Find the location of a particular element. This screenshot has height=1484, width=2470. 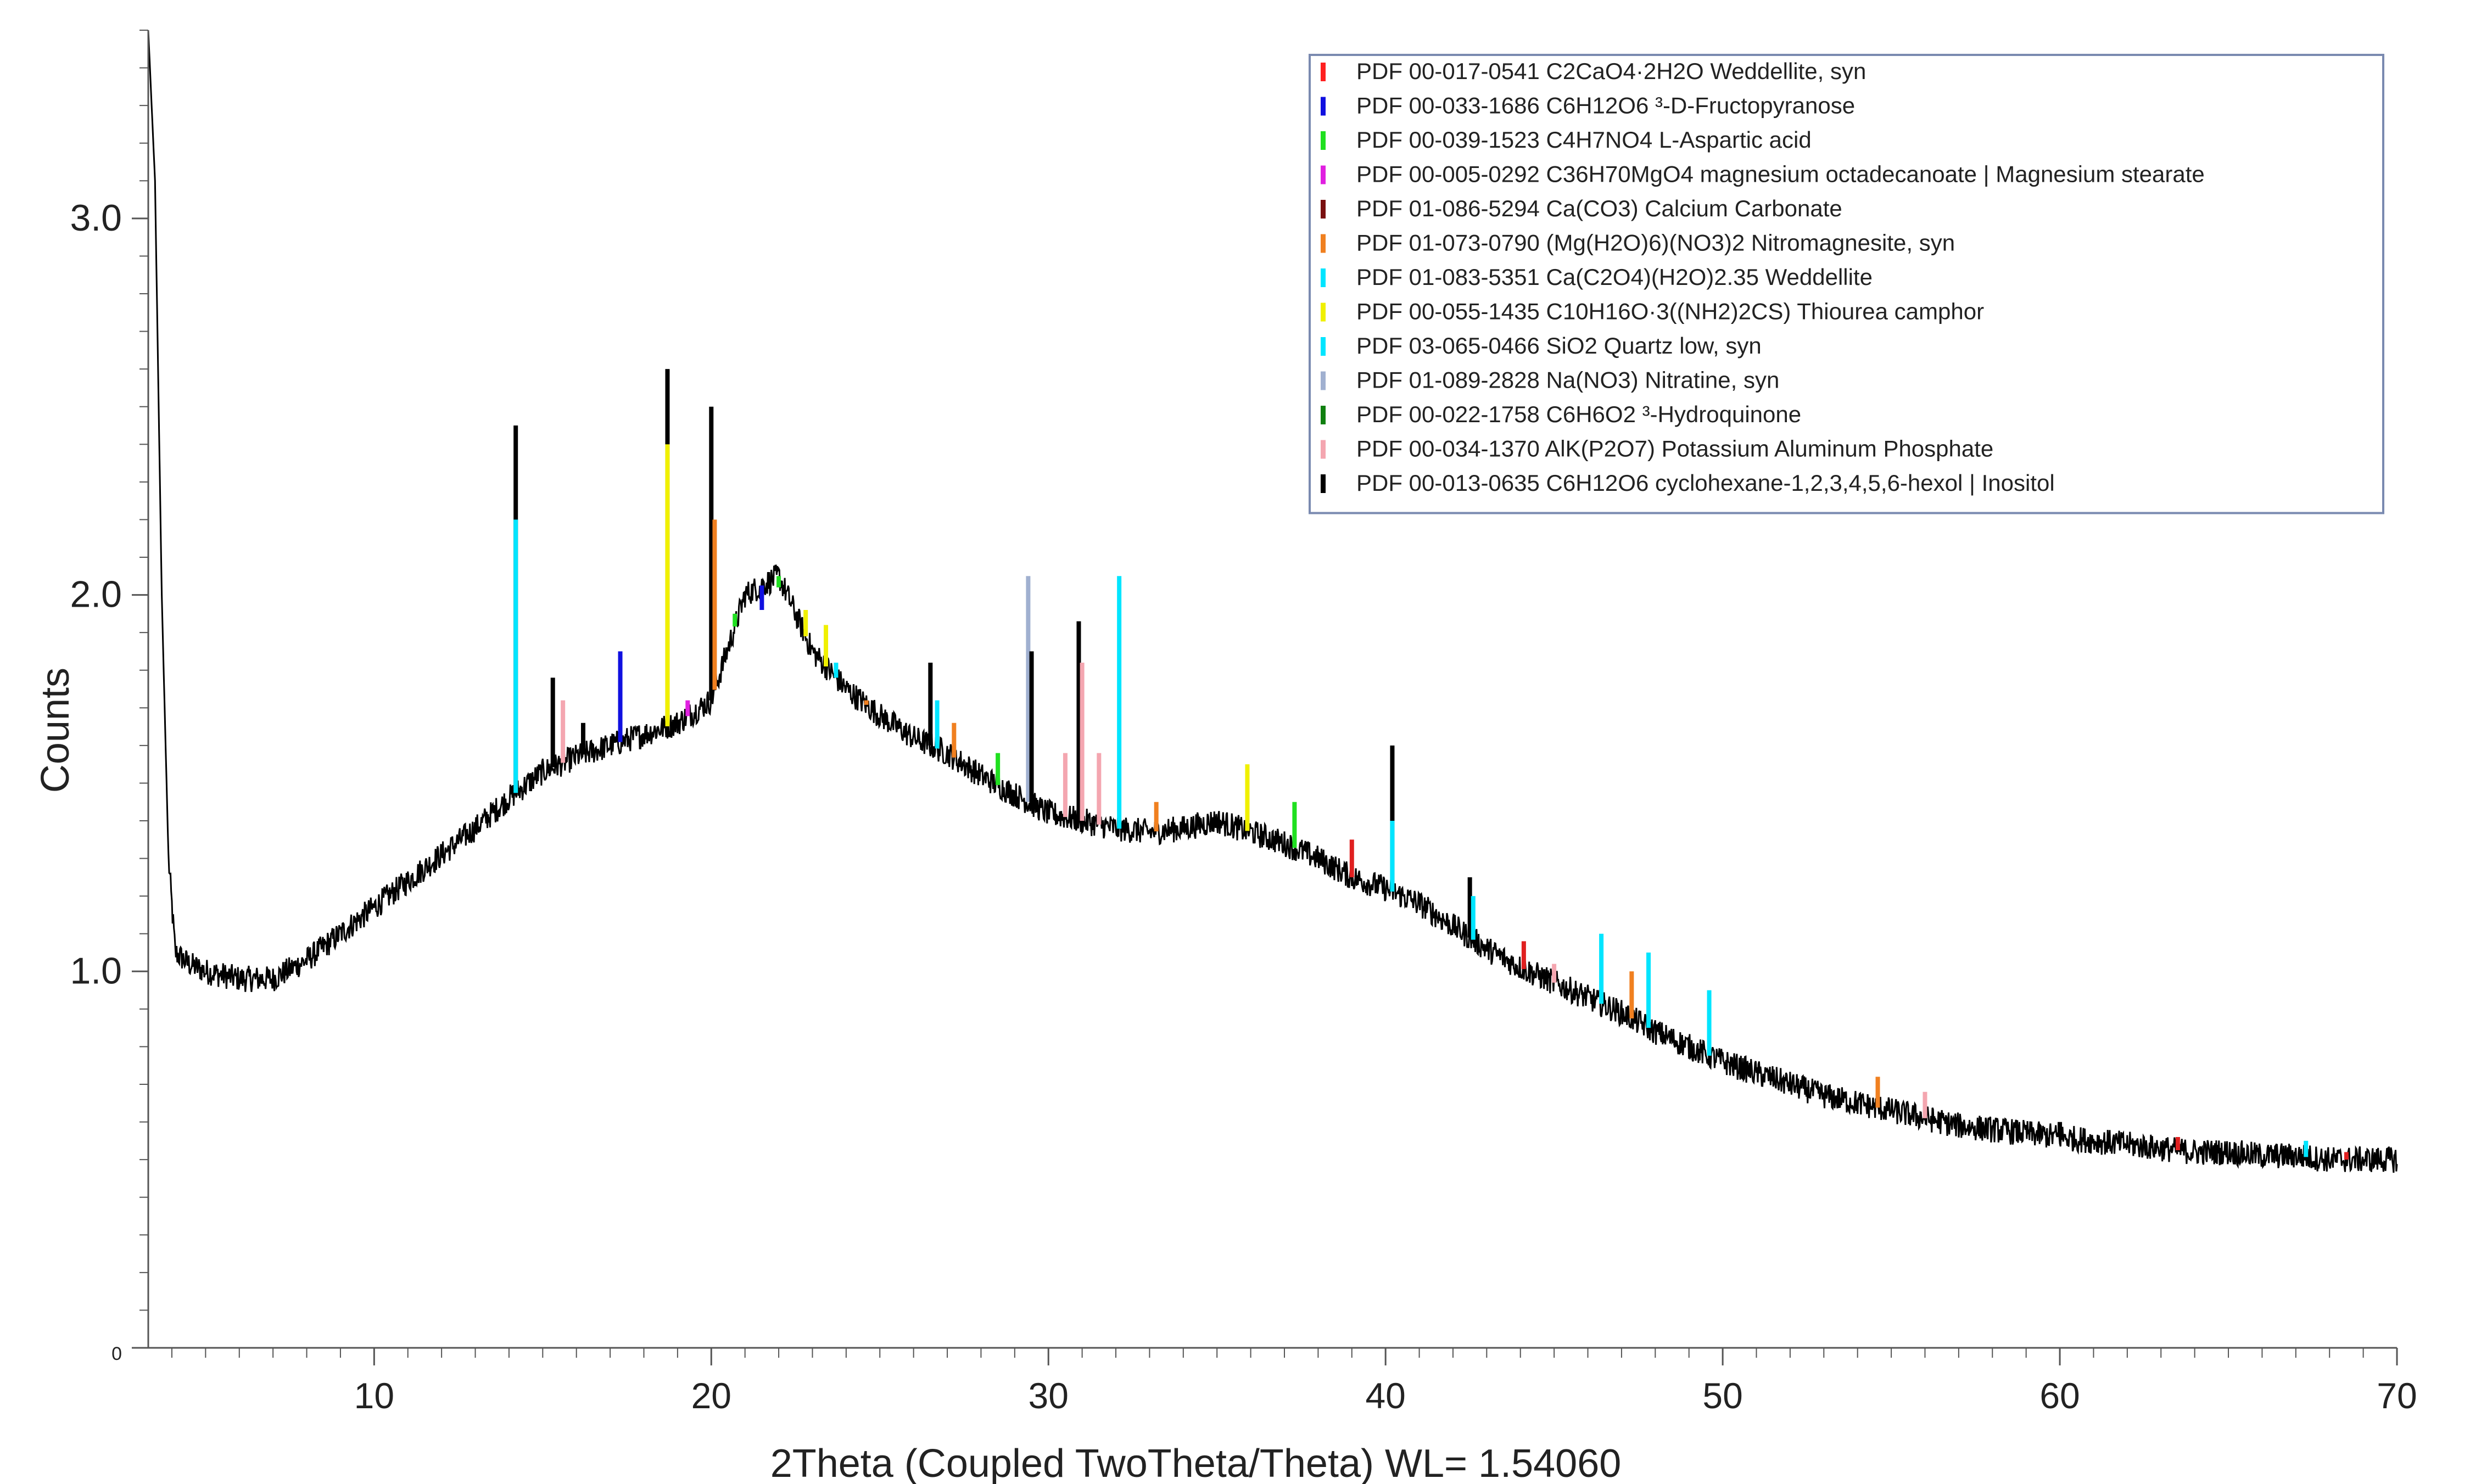

y-tick-label: 1.0 is located at coordinates (96, 971).